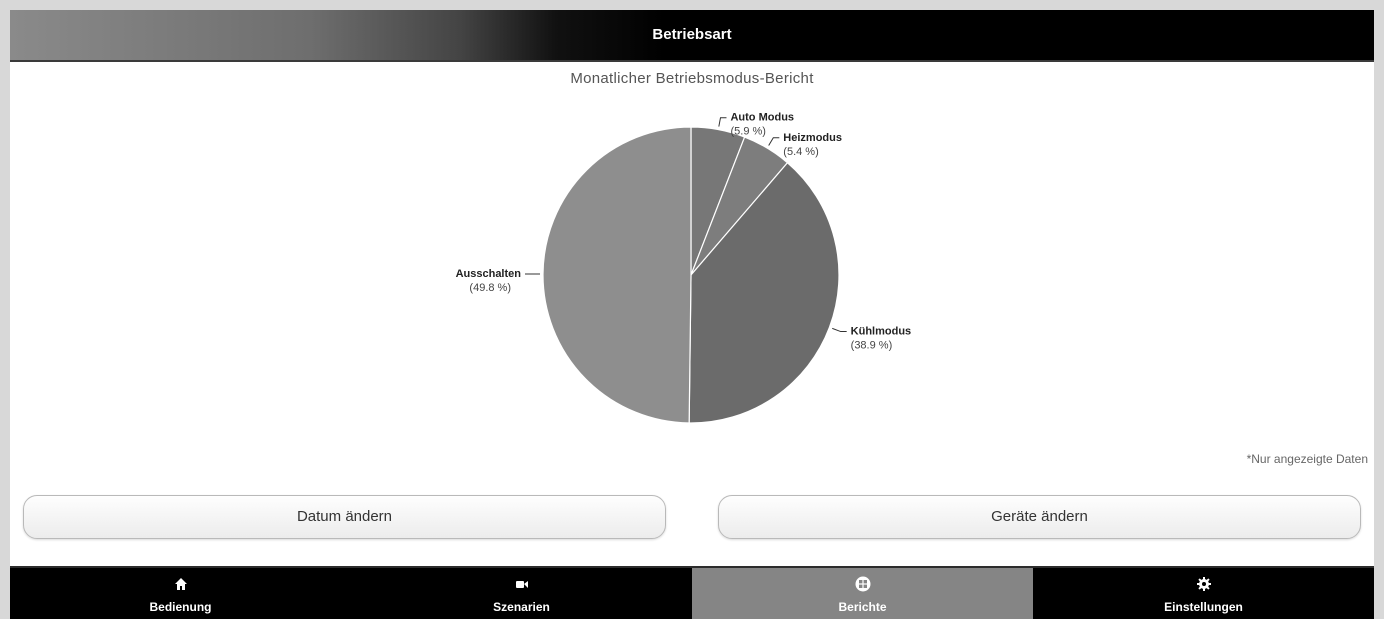  Describe the element at coordinates (180, 607) in the screenshot. I see `tab-label: Bedienung` at that location.